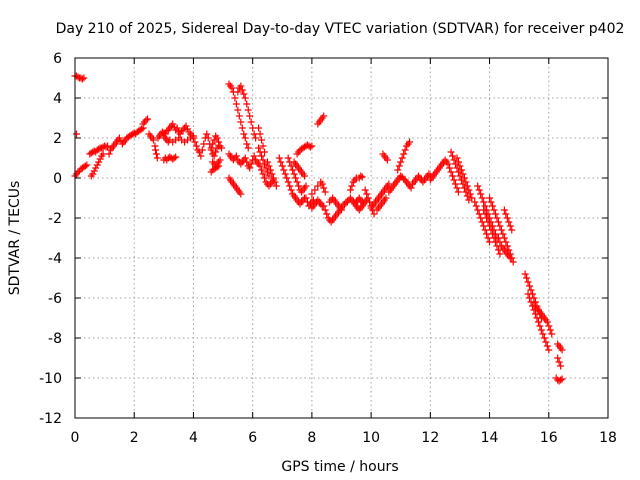 The image size is (640, 480). Describe the element at coordinates (608, 438) in the screenshot. I see `x-tick-label: 18` at that location.